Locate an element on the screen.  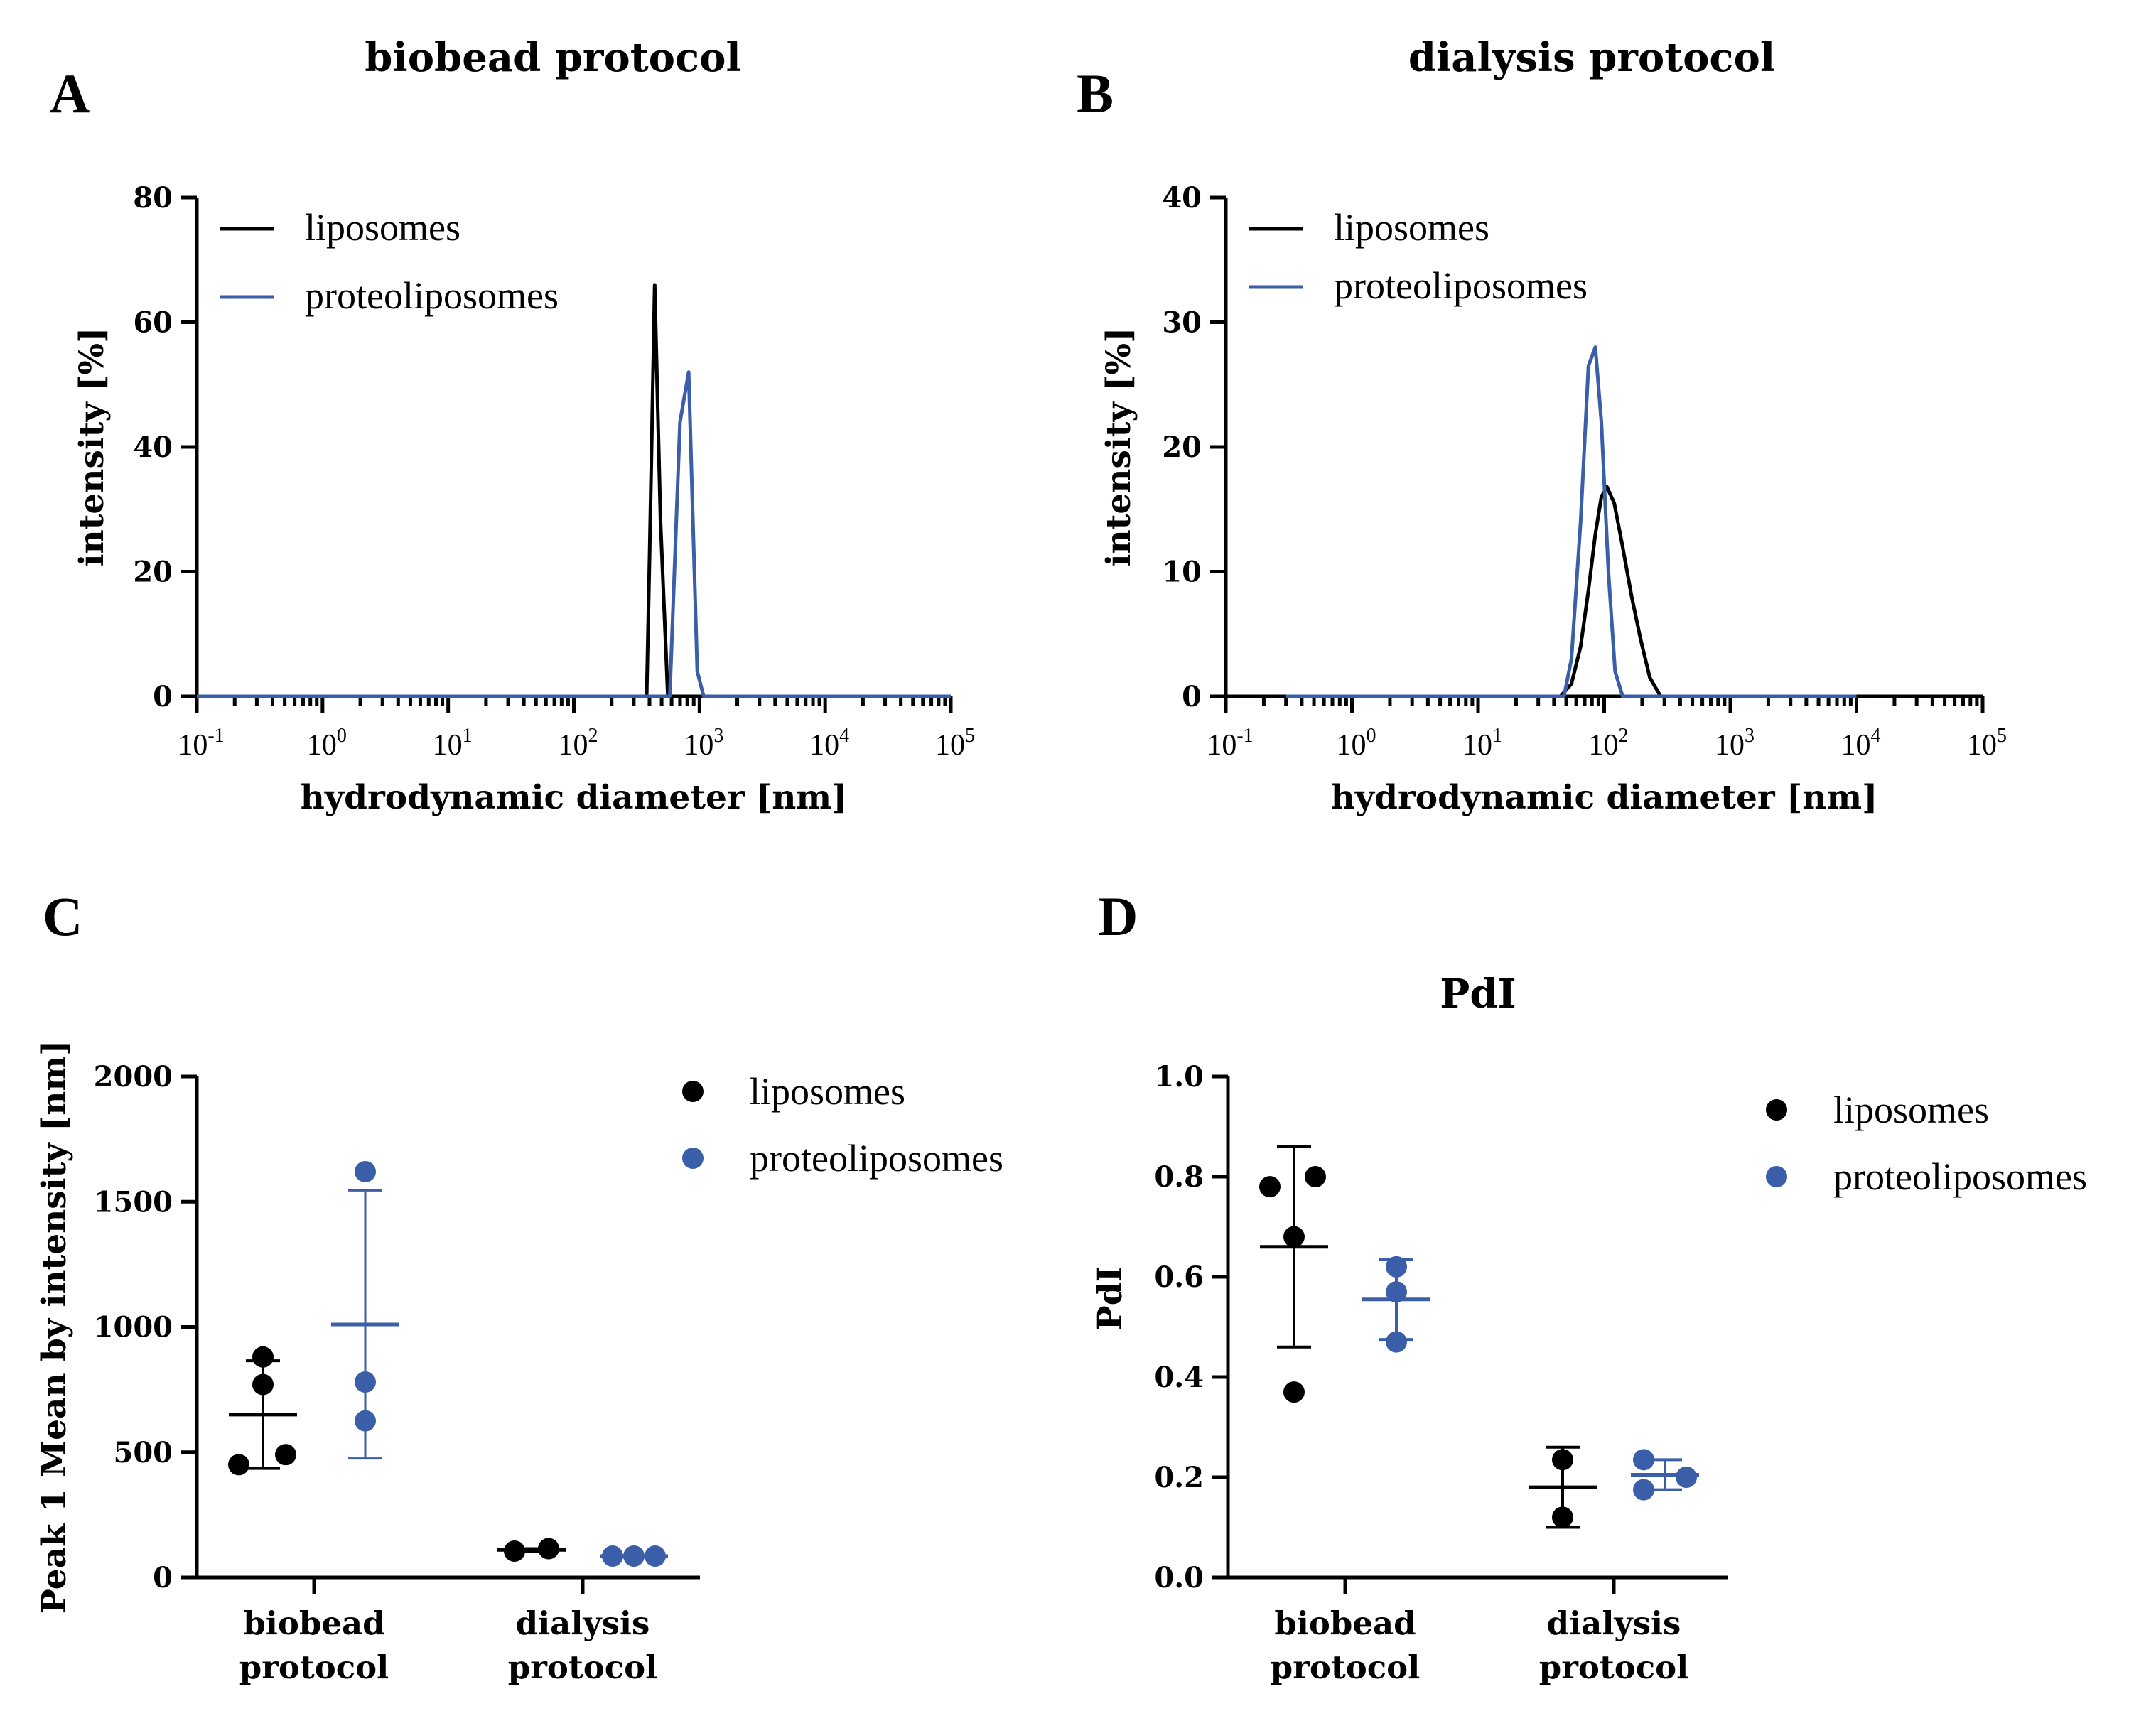
chart-title: biobead protocol is located at coordinates (552, 57).